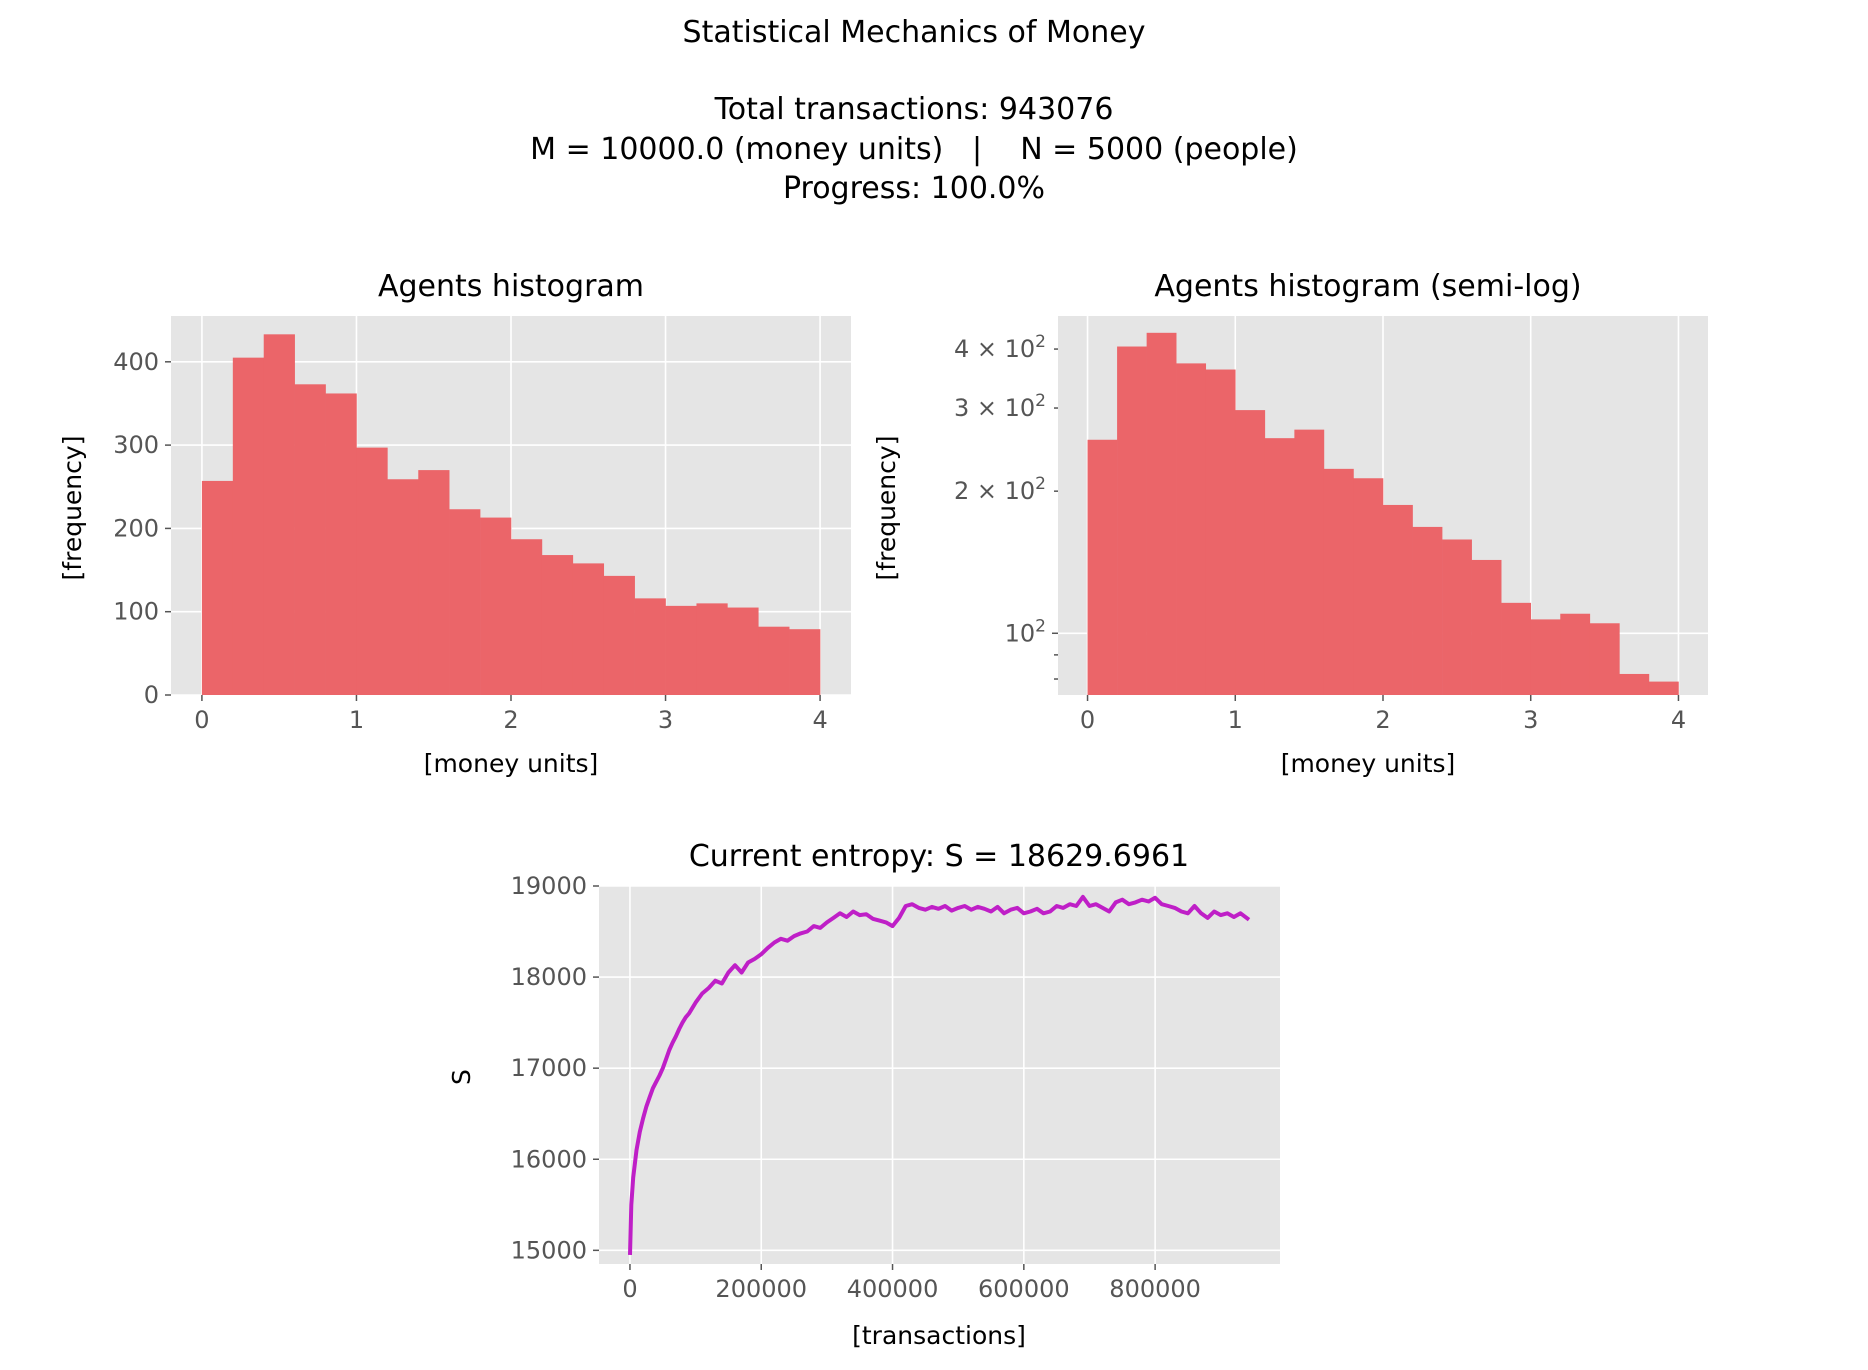 The height and width of the screenshot is (1370, 1868). I want to click on histogram-linear-ytick-label: 400, so click(136, 362).